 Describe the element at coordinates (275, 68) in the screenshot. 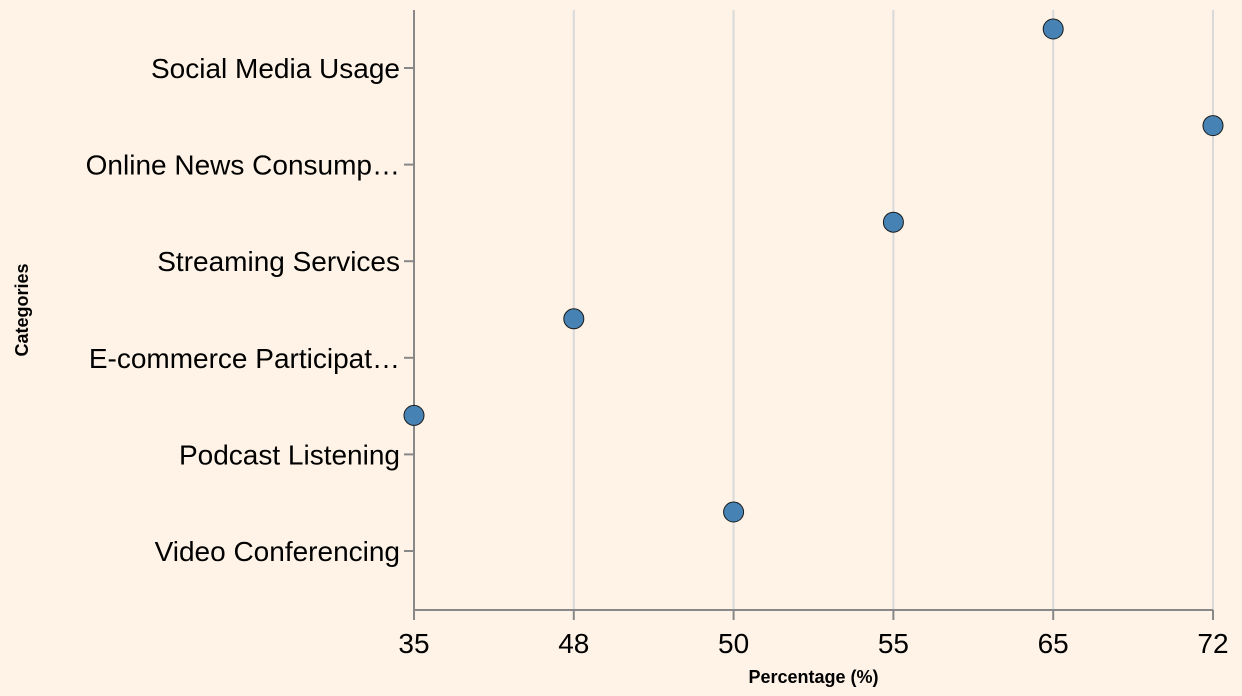

I see `y-tick-label: Social Media Usage` at that location.